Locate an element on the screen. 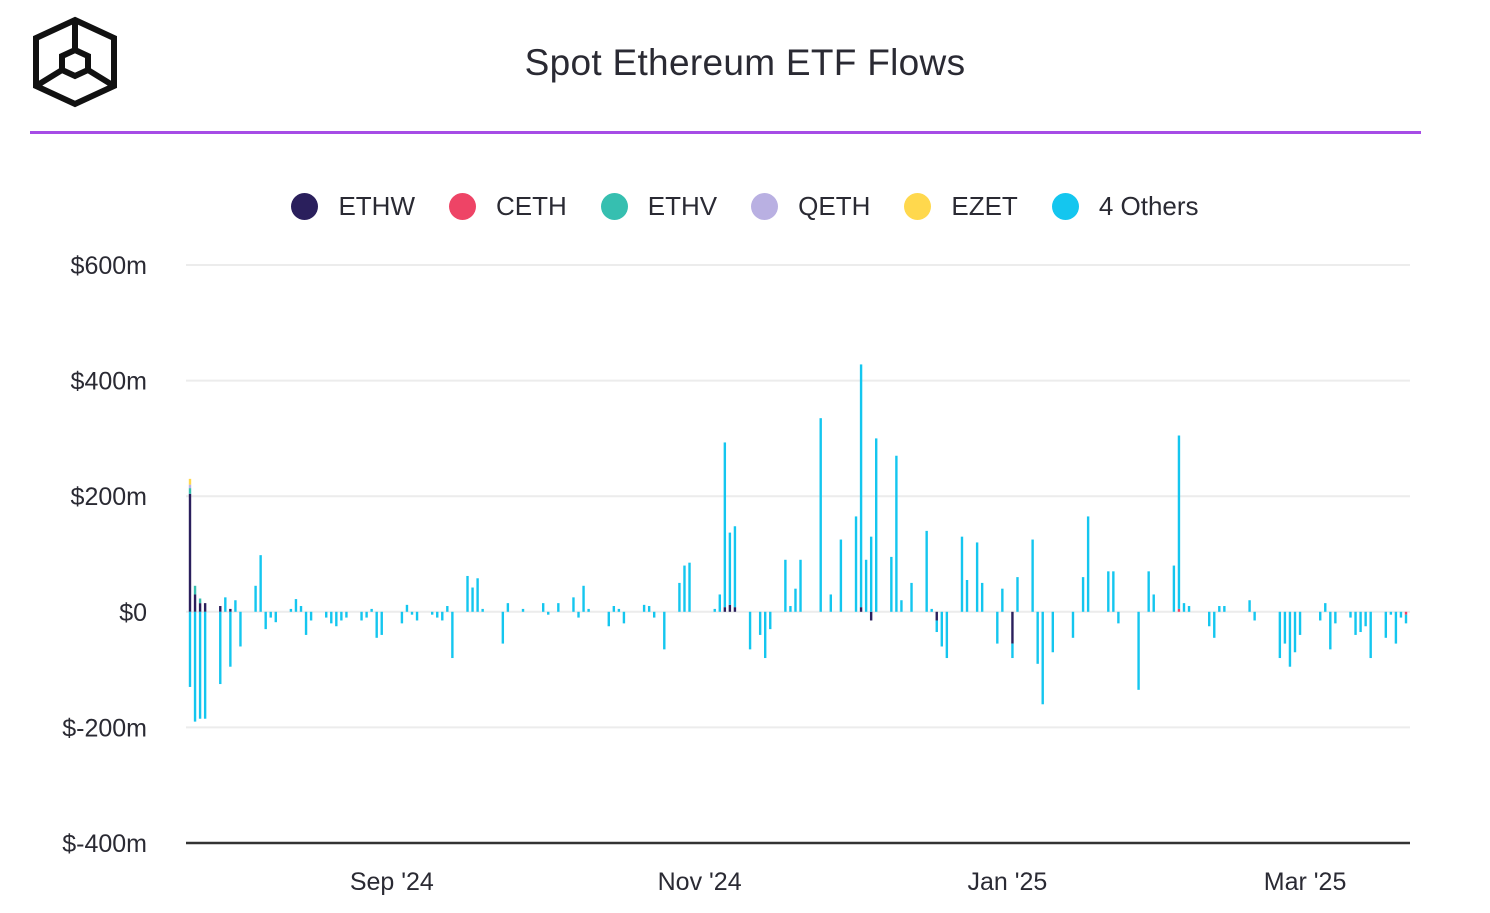 The image size is (1490, 913). legend-item-qeth: QETH is located at coordinates (810, 206).